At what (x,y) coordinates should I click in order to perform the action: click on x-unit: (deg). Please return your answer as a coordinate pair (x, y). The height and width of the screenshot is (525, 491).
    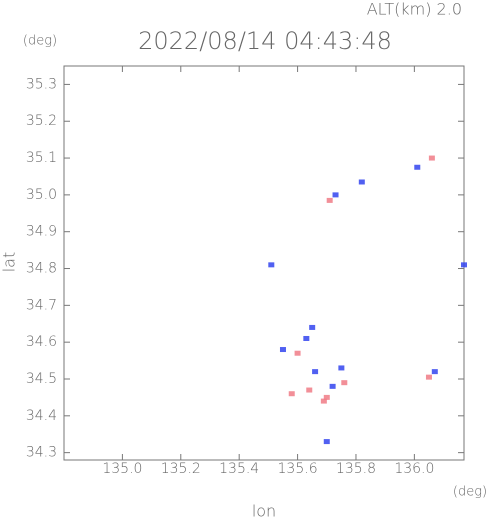
    Looking at the image, I should click on (470, 492).